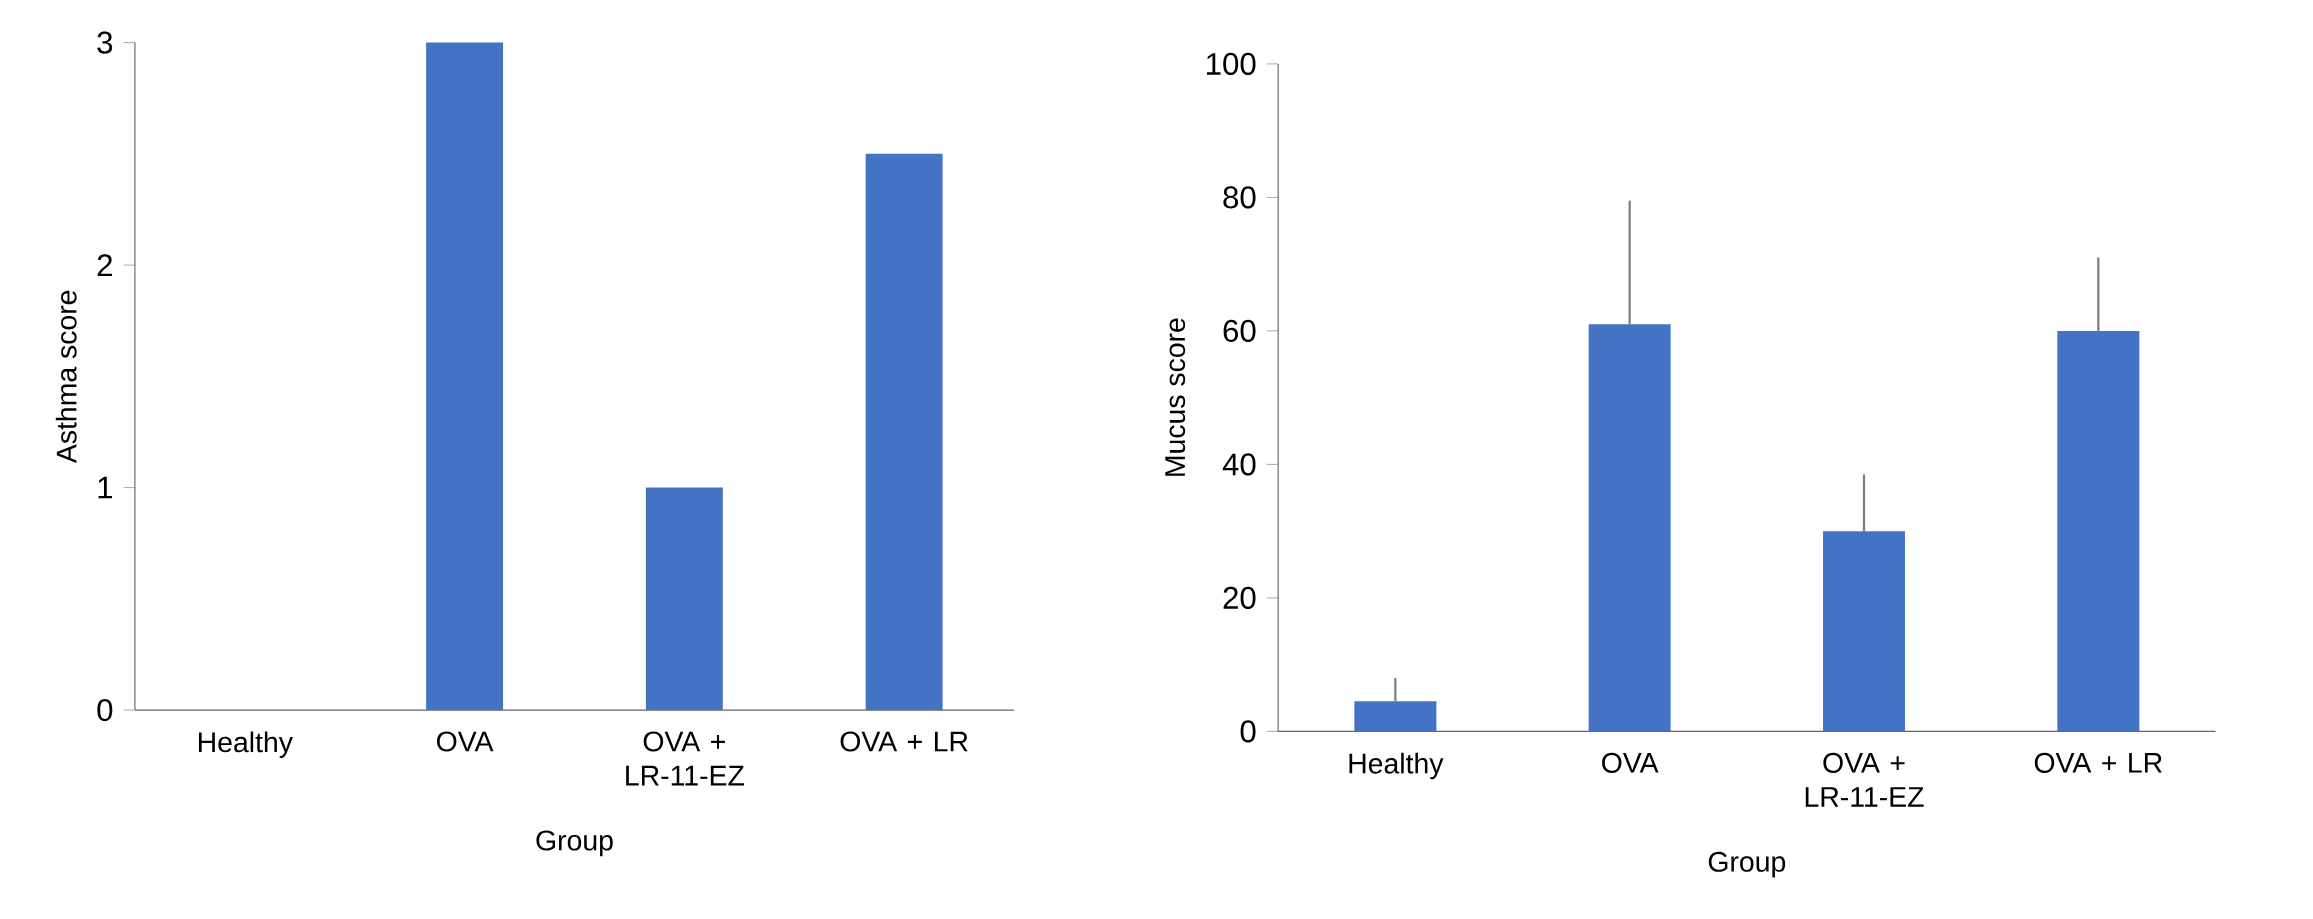  What do you see at coordinates (104, 265) in the screenshot?
I see `y-tick-label: 2` at bounding box center [104, 265].